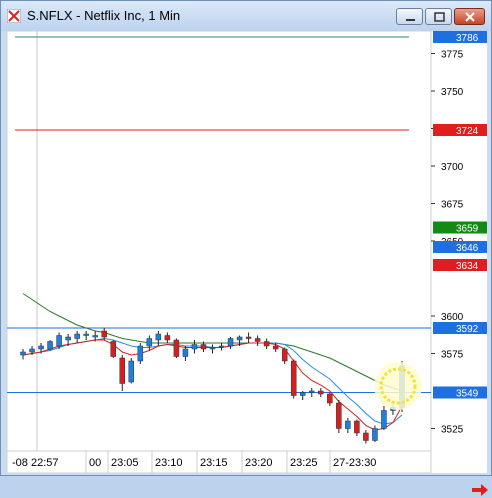 This screenshot has height=498, width=492. I want to click on time-tick-label: 27-23:30, so click(354, 463).